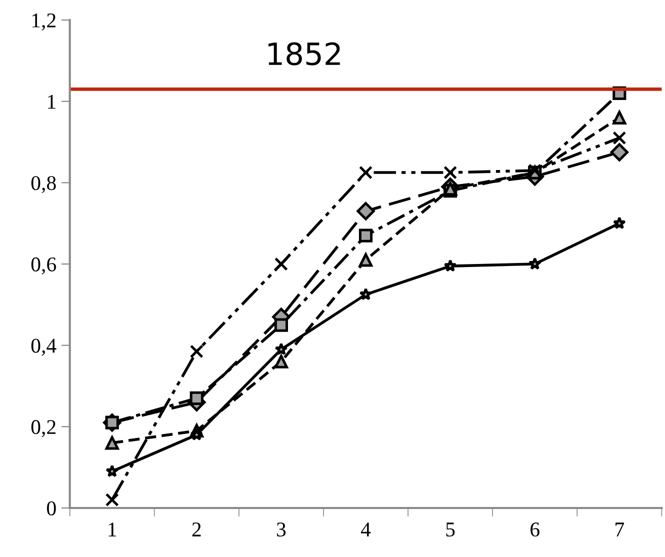 Image resolution: width=665 pixels, height=557 pixels. I want to click on x-tick-label: 4, so click(365, 529).